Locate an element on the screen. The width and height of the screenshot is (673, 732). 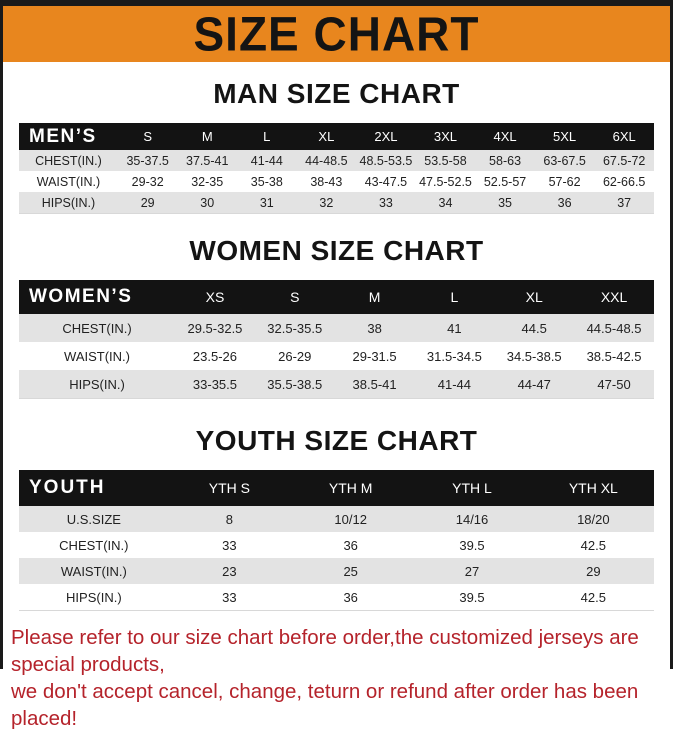
value-cell: 18/20 is located at coordinates (593, 519).